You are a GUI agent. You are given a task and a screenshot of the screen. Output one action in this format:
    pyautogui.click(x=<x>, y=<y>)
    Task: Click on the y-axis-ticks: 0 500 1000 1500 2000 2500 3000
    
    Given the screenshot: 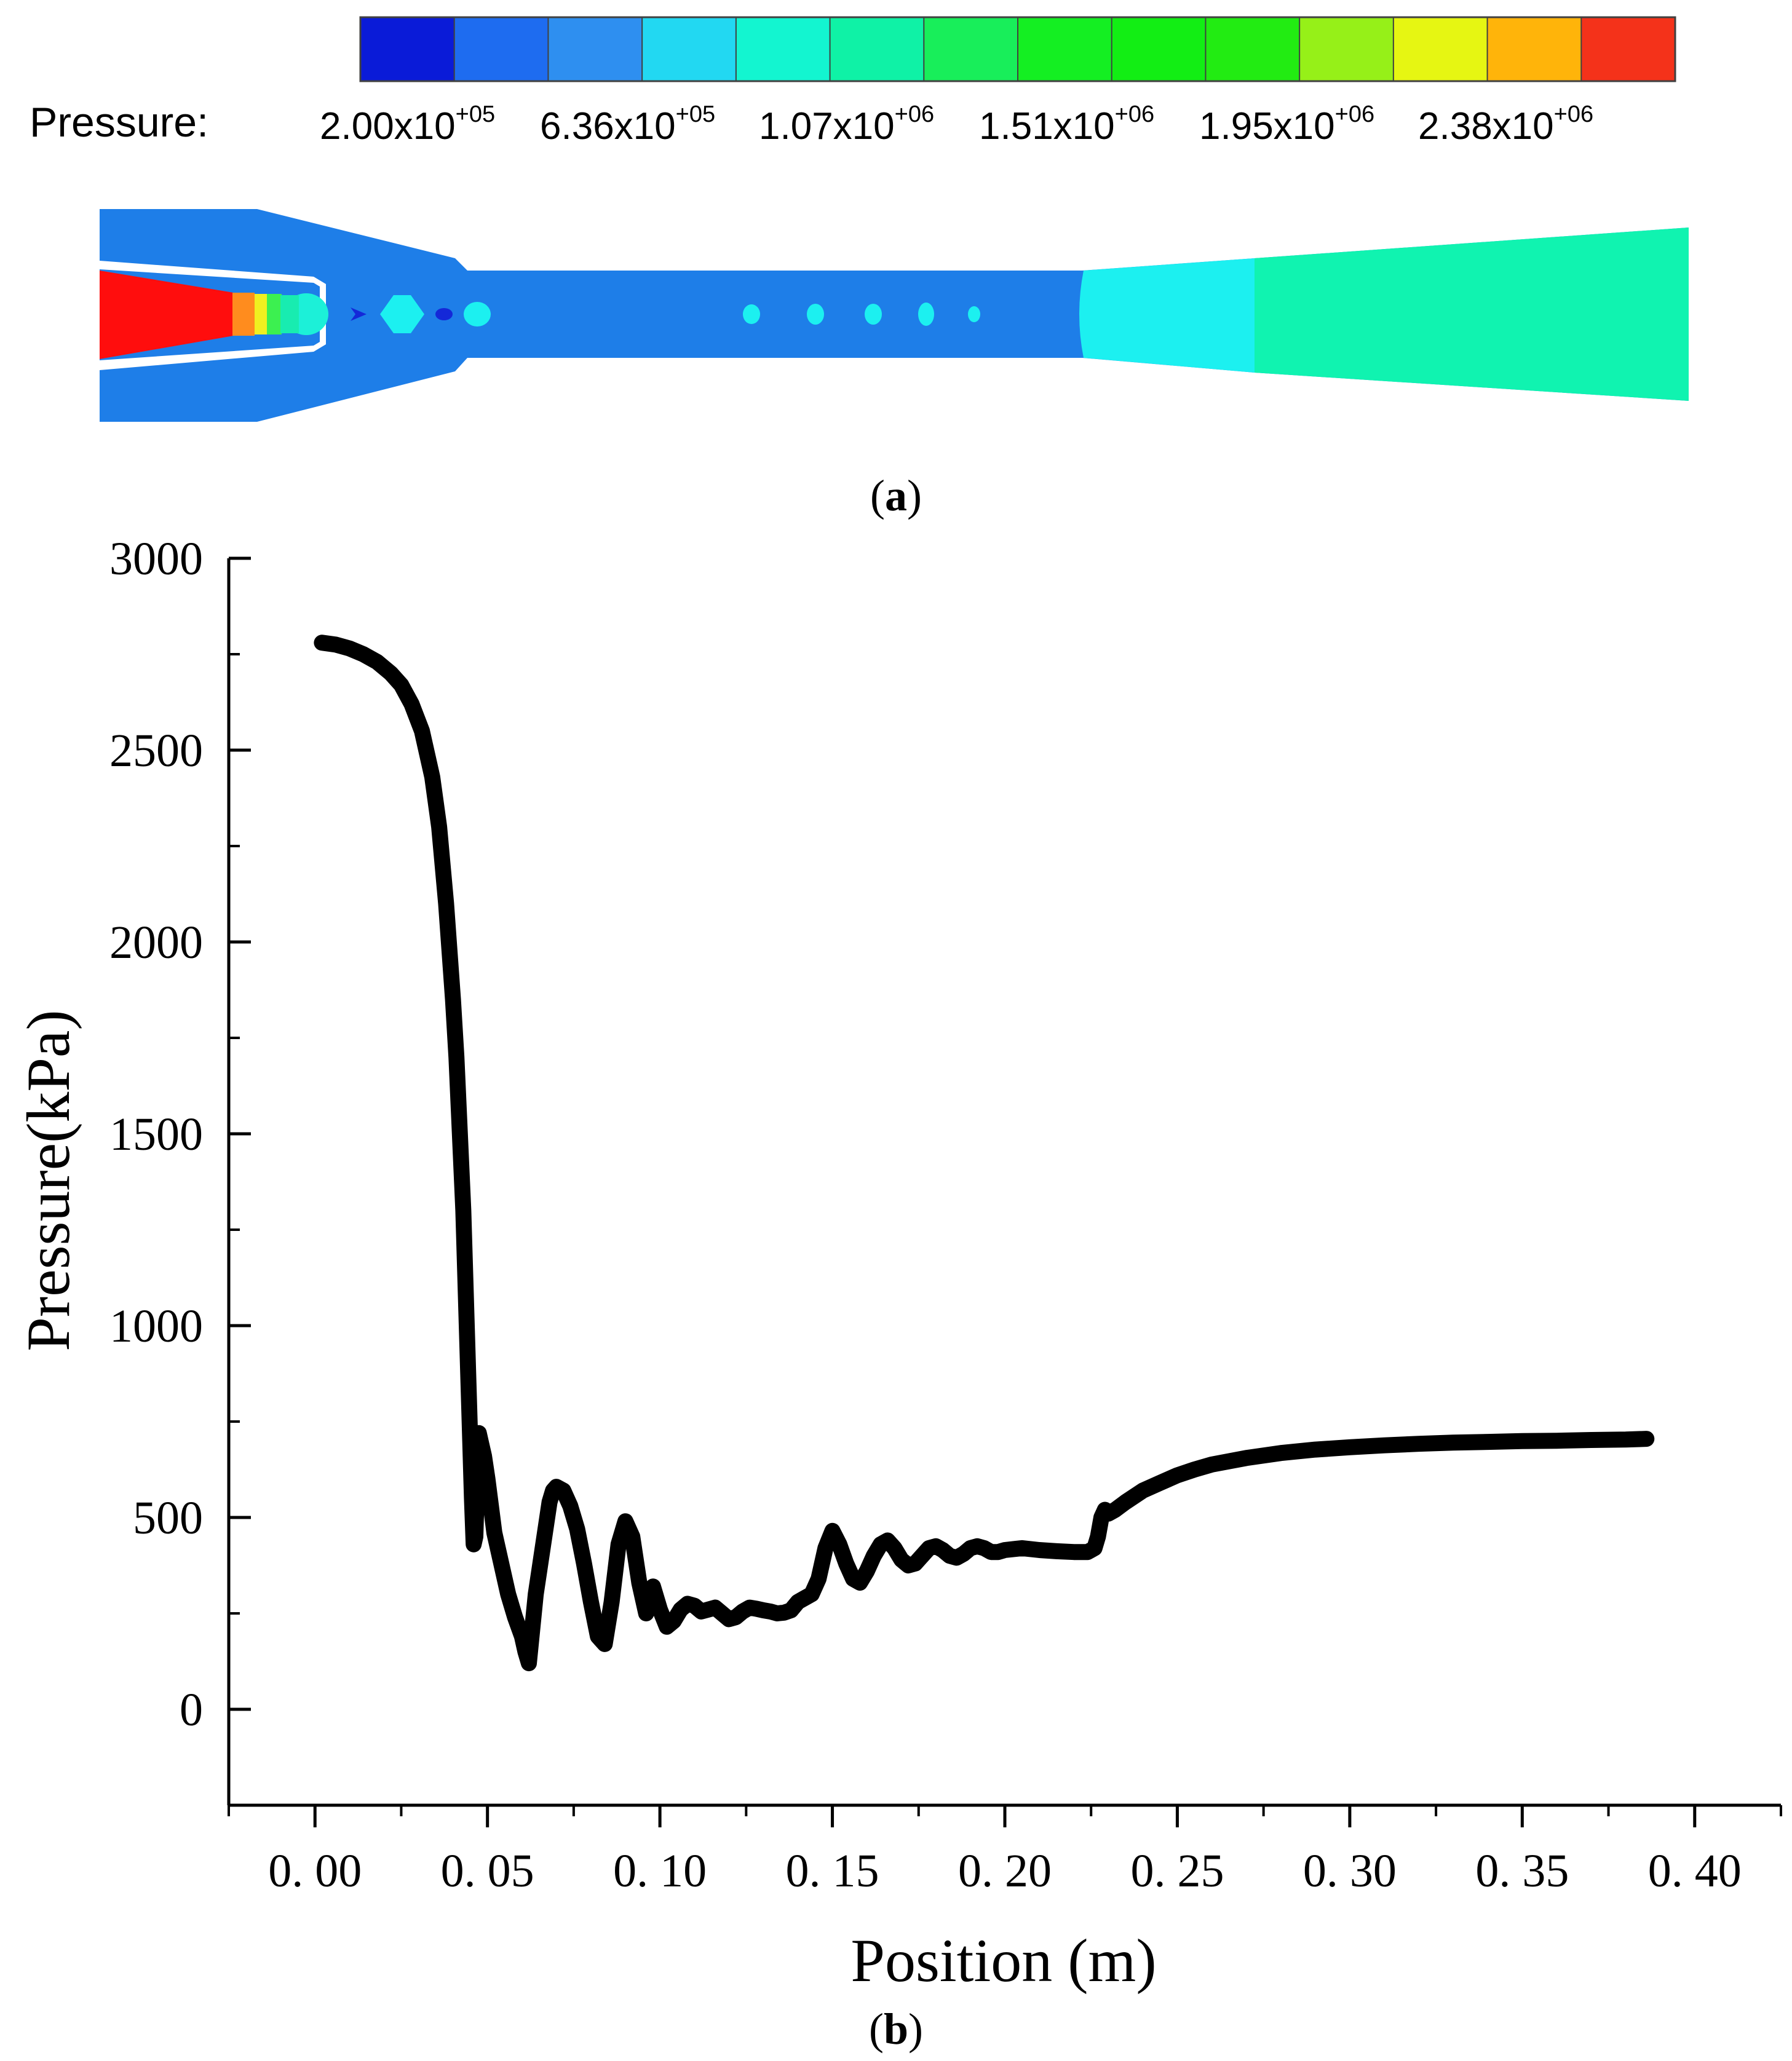 What is the action you would take?
    pyautogui.click(x=180, y=1169)
    